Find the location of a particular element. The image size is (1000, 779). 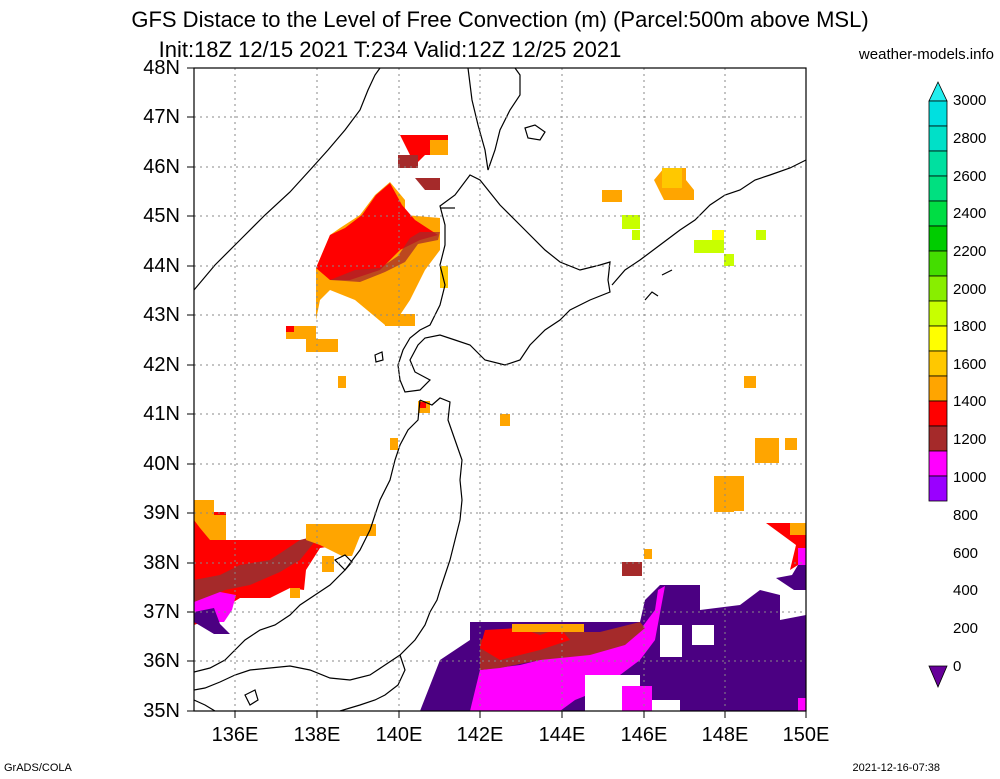

lat-label: 38N is located at coordinates (161, 563).